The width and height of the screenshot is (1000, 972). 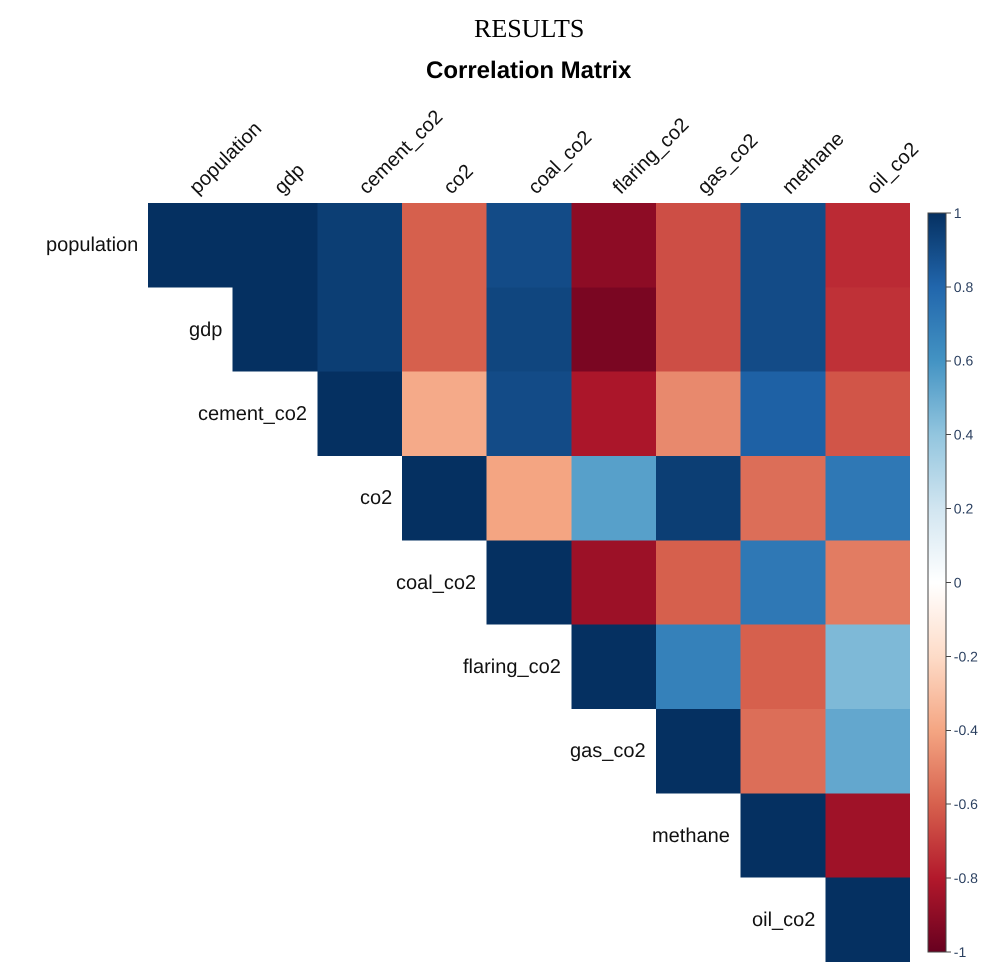 I want to click on color-bar-label: -0.4, so click(x=966, y=730).